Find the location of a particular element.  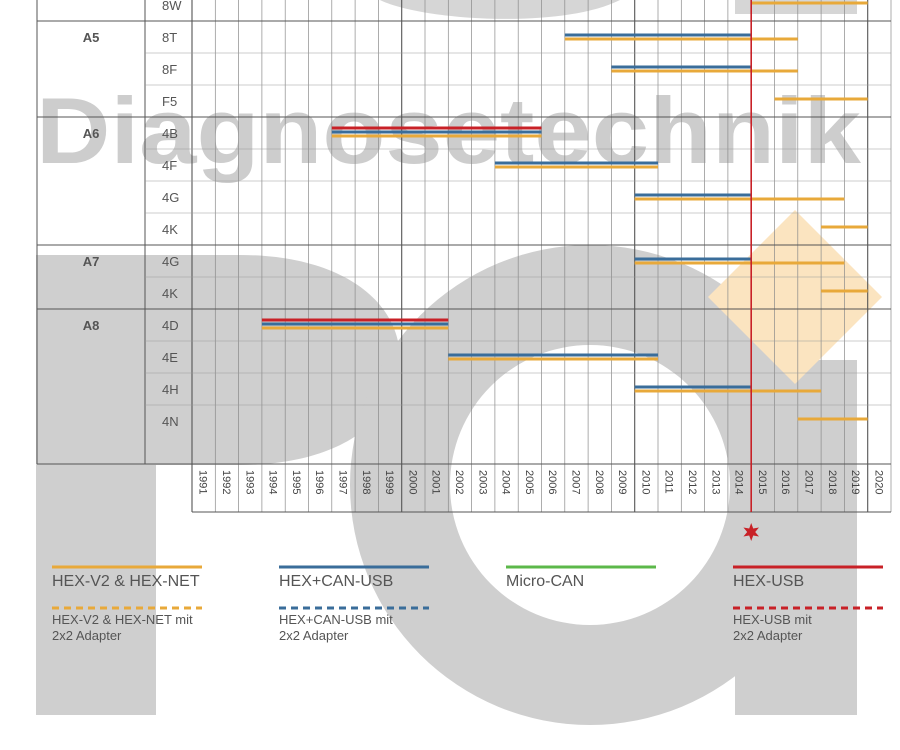

x-tick-label-2016: 2016 is located at coordinates (785, 482).